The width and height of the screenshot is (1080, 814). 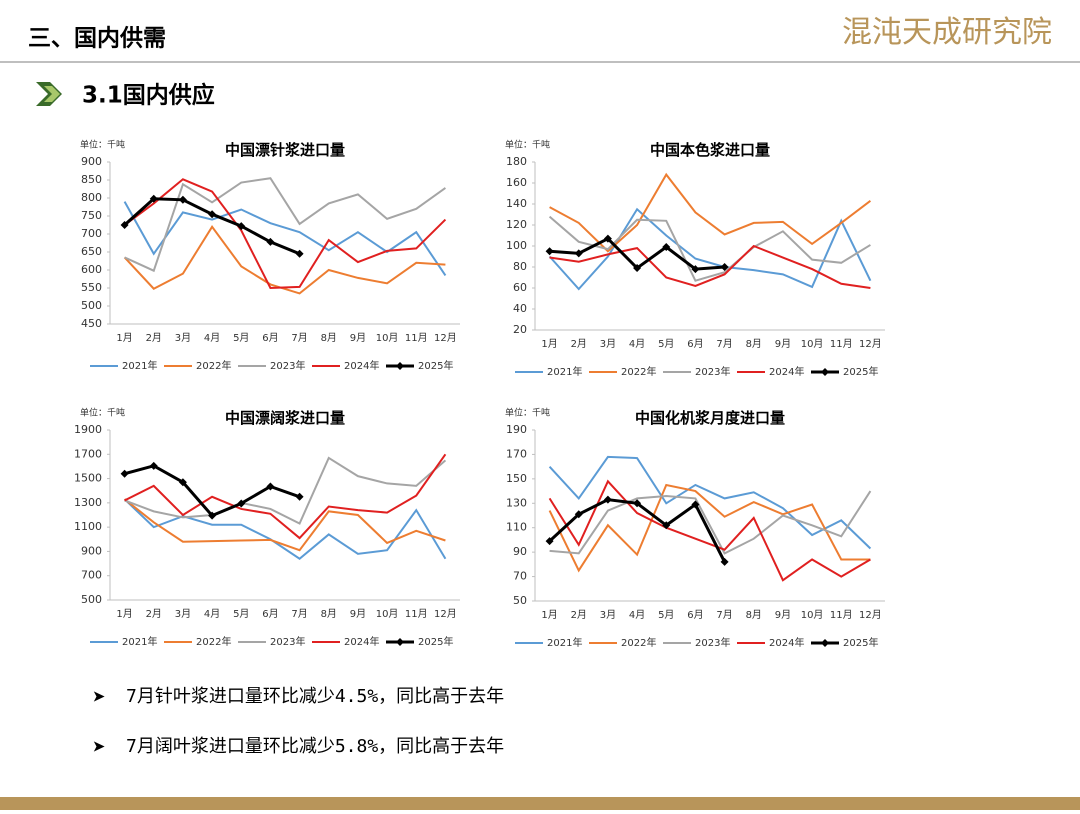 What do you see at coordinates (88, 478) in the screenshot?
I see `y-tick-label: 1500` at bounding box center [88, 478].